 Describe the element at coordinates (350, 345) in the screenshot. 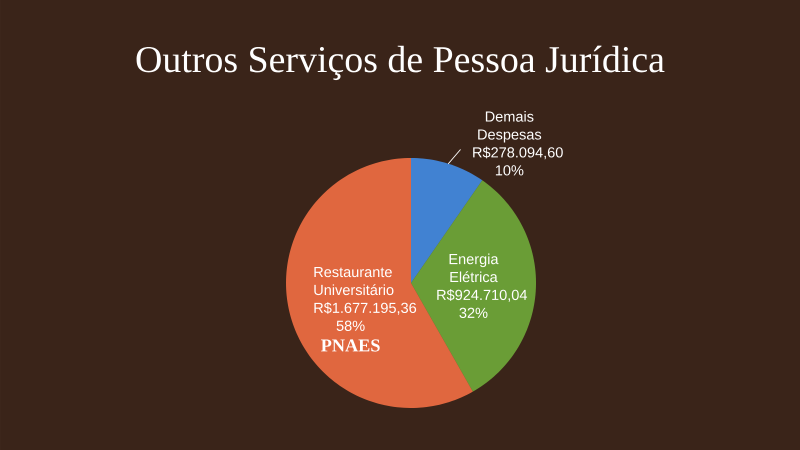

I see `text: PNAES` at that location.